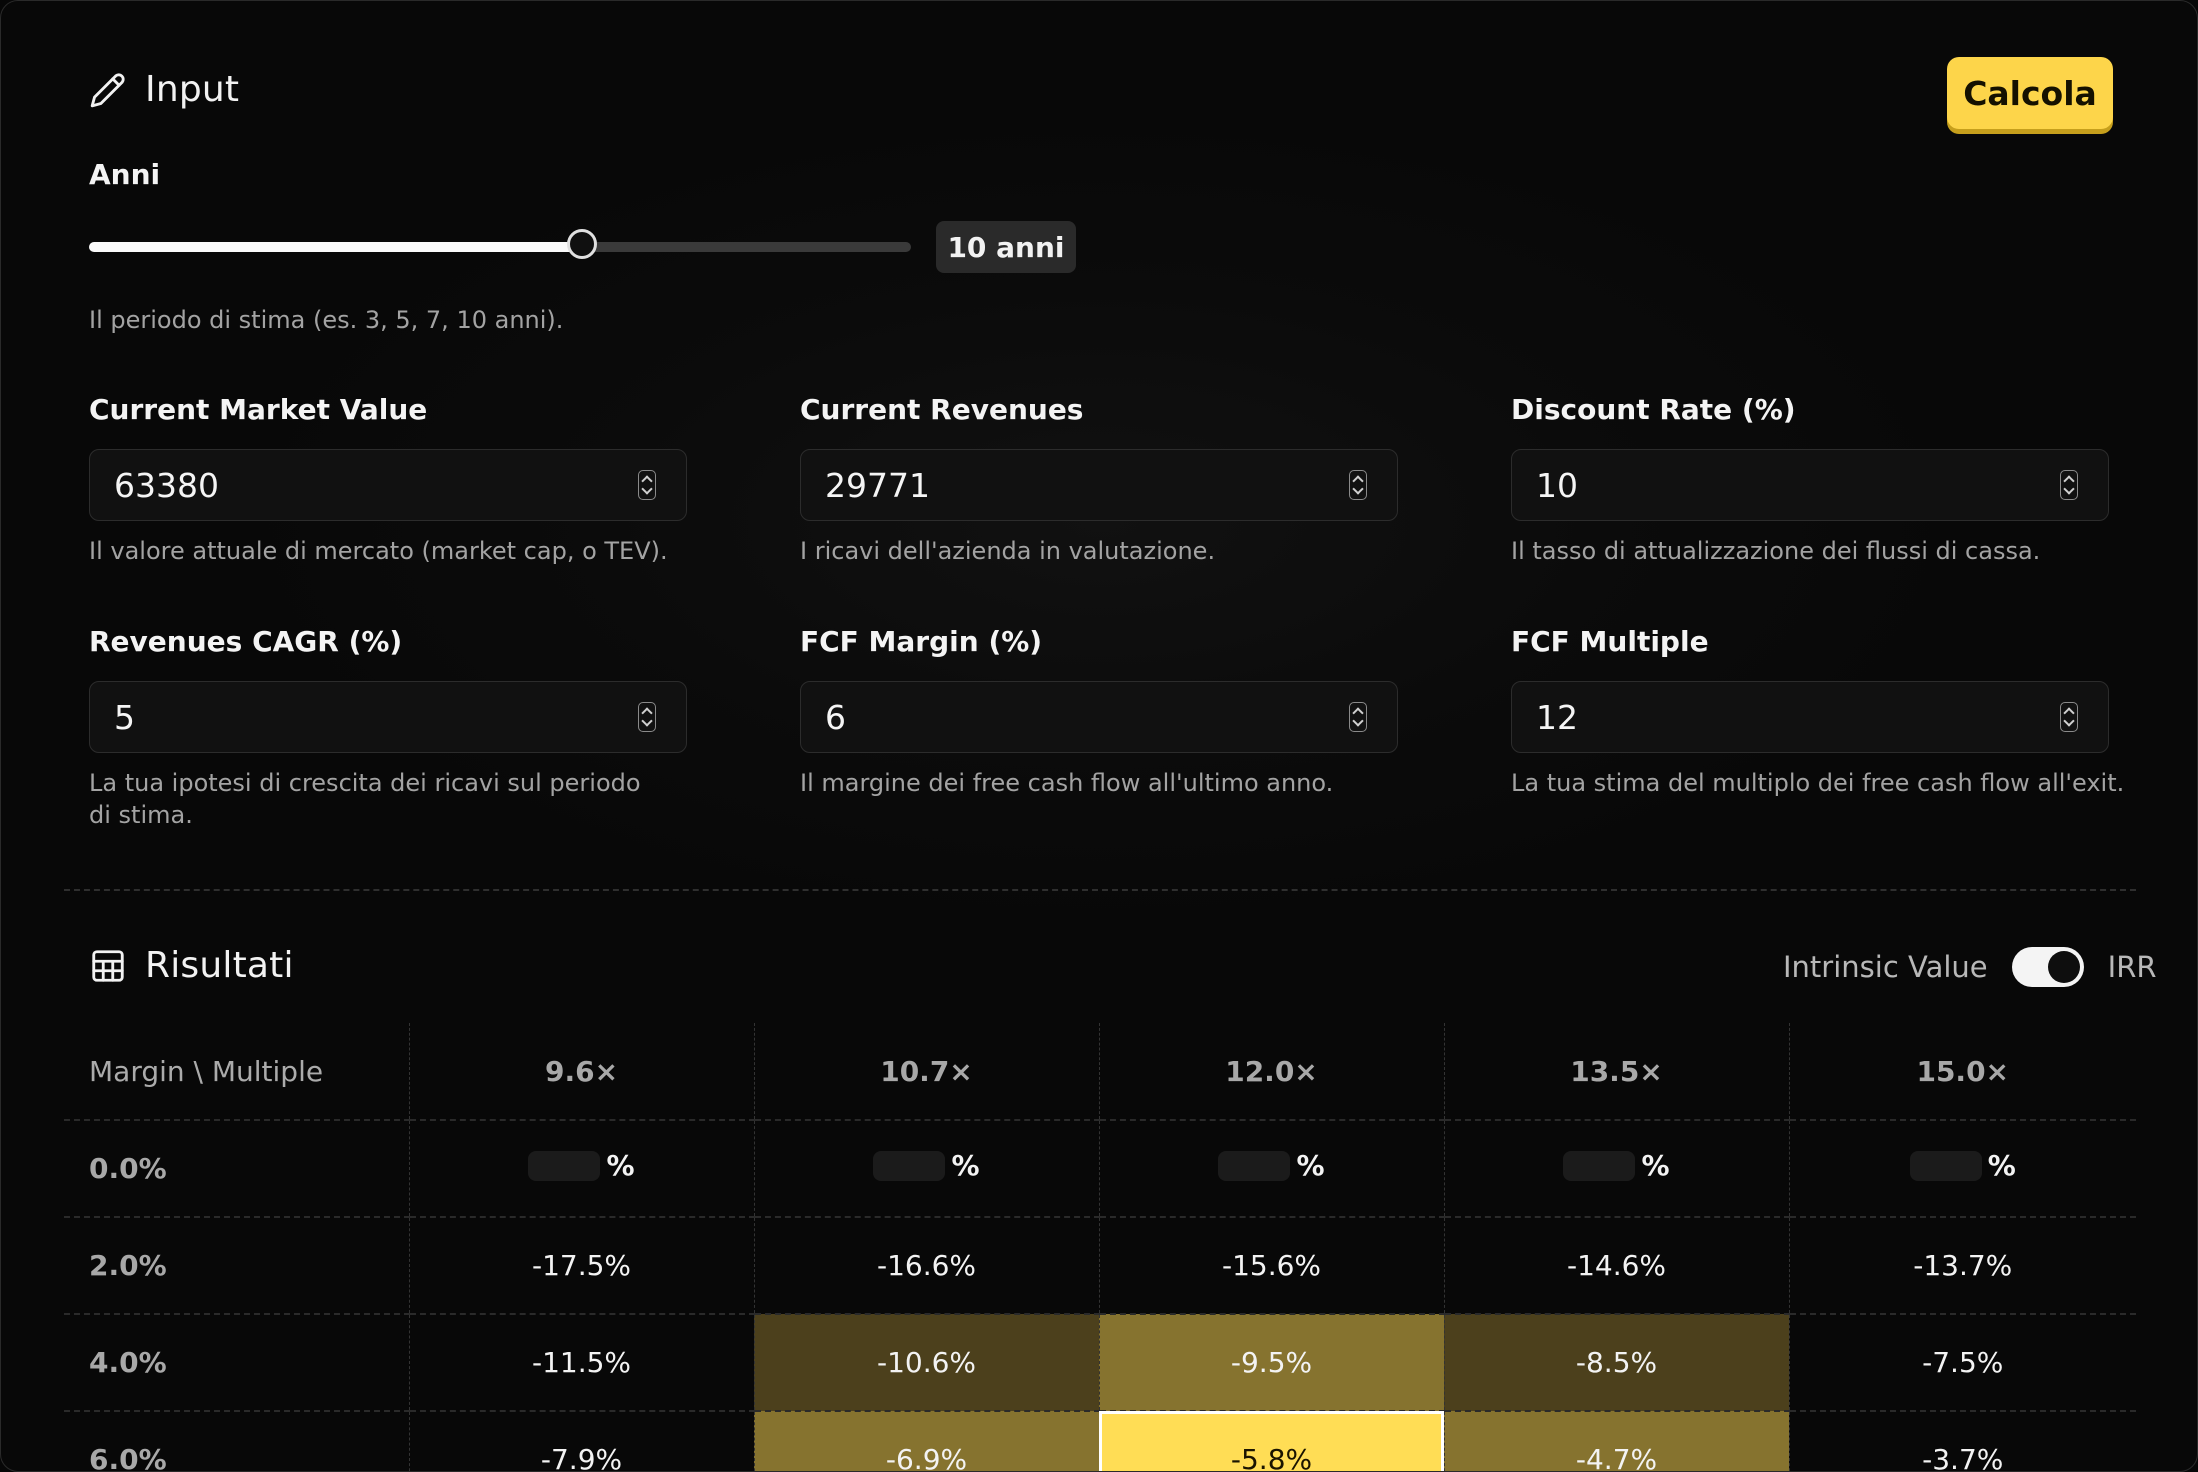 The image size is (2198, 1472). Describe the element at coordinates (1100, 890) in the screenshot. I see `section-divider` at that location.